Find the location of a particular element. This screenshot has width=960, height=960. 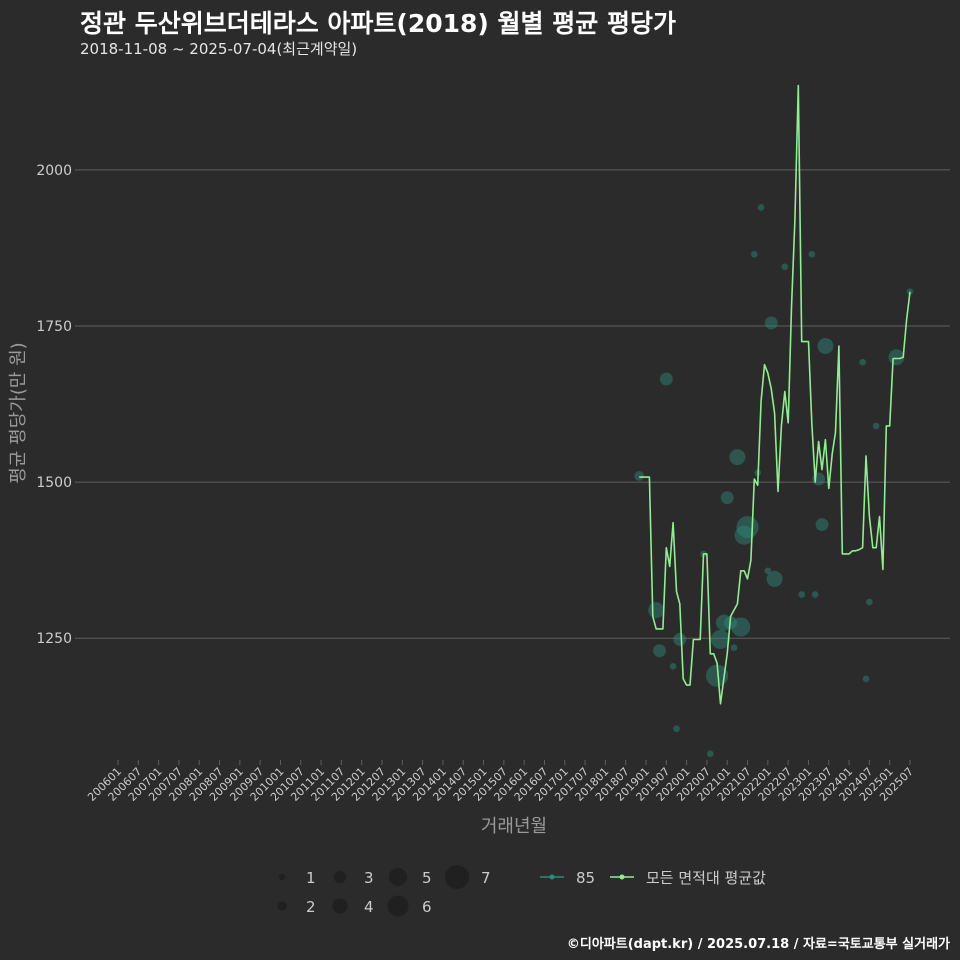

legend-average-label: 모든 면적대 평균값 is located at coordinates (706, 878).